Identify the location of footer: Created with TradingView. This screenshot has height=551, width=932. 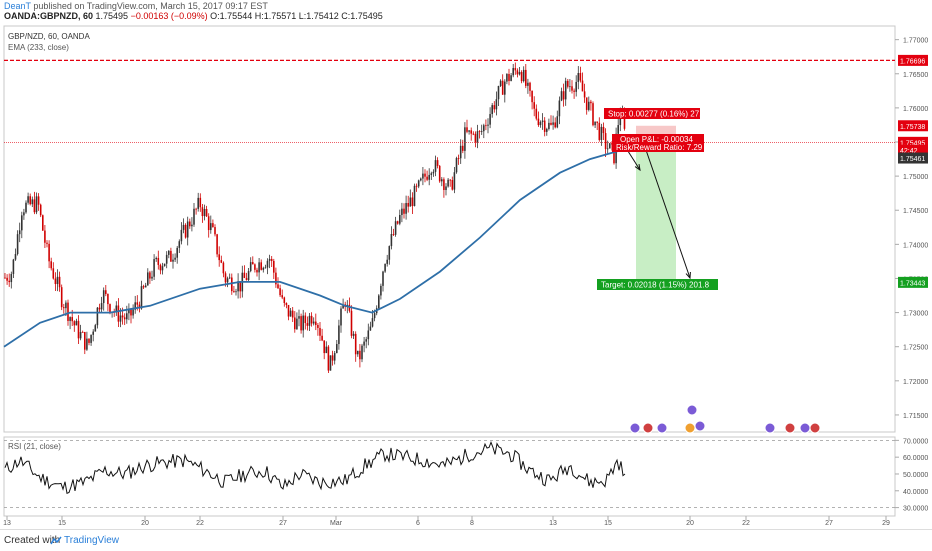
(466, 540).